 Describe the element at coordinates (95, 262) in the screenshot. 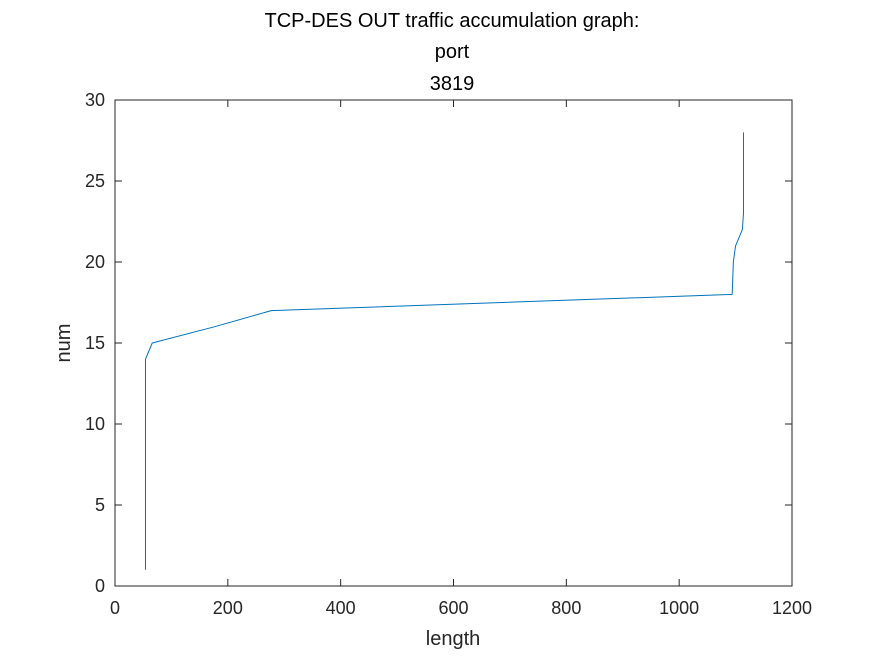

I see `y-tick-label-4: 20` at that location.